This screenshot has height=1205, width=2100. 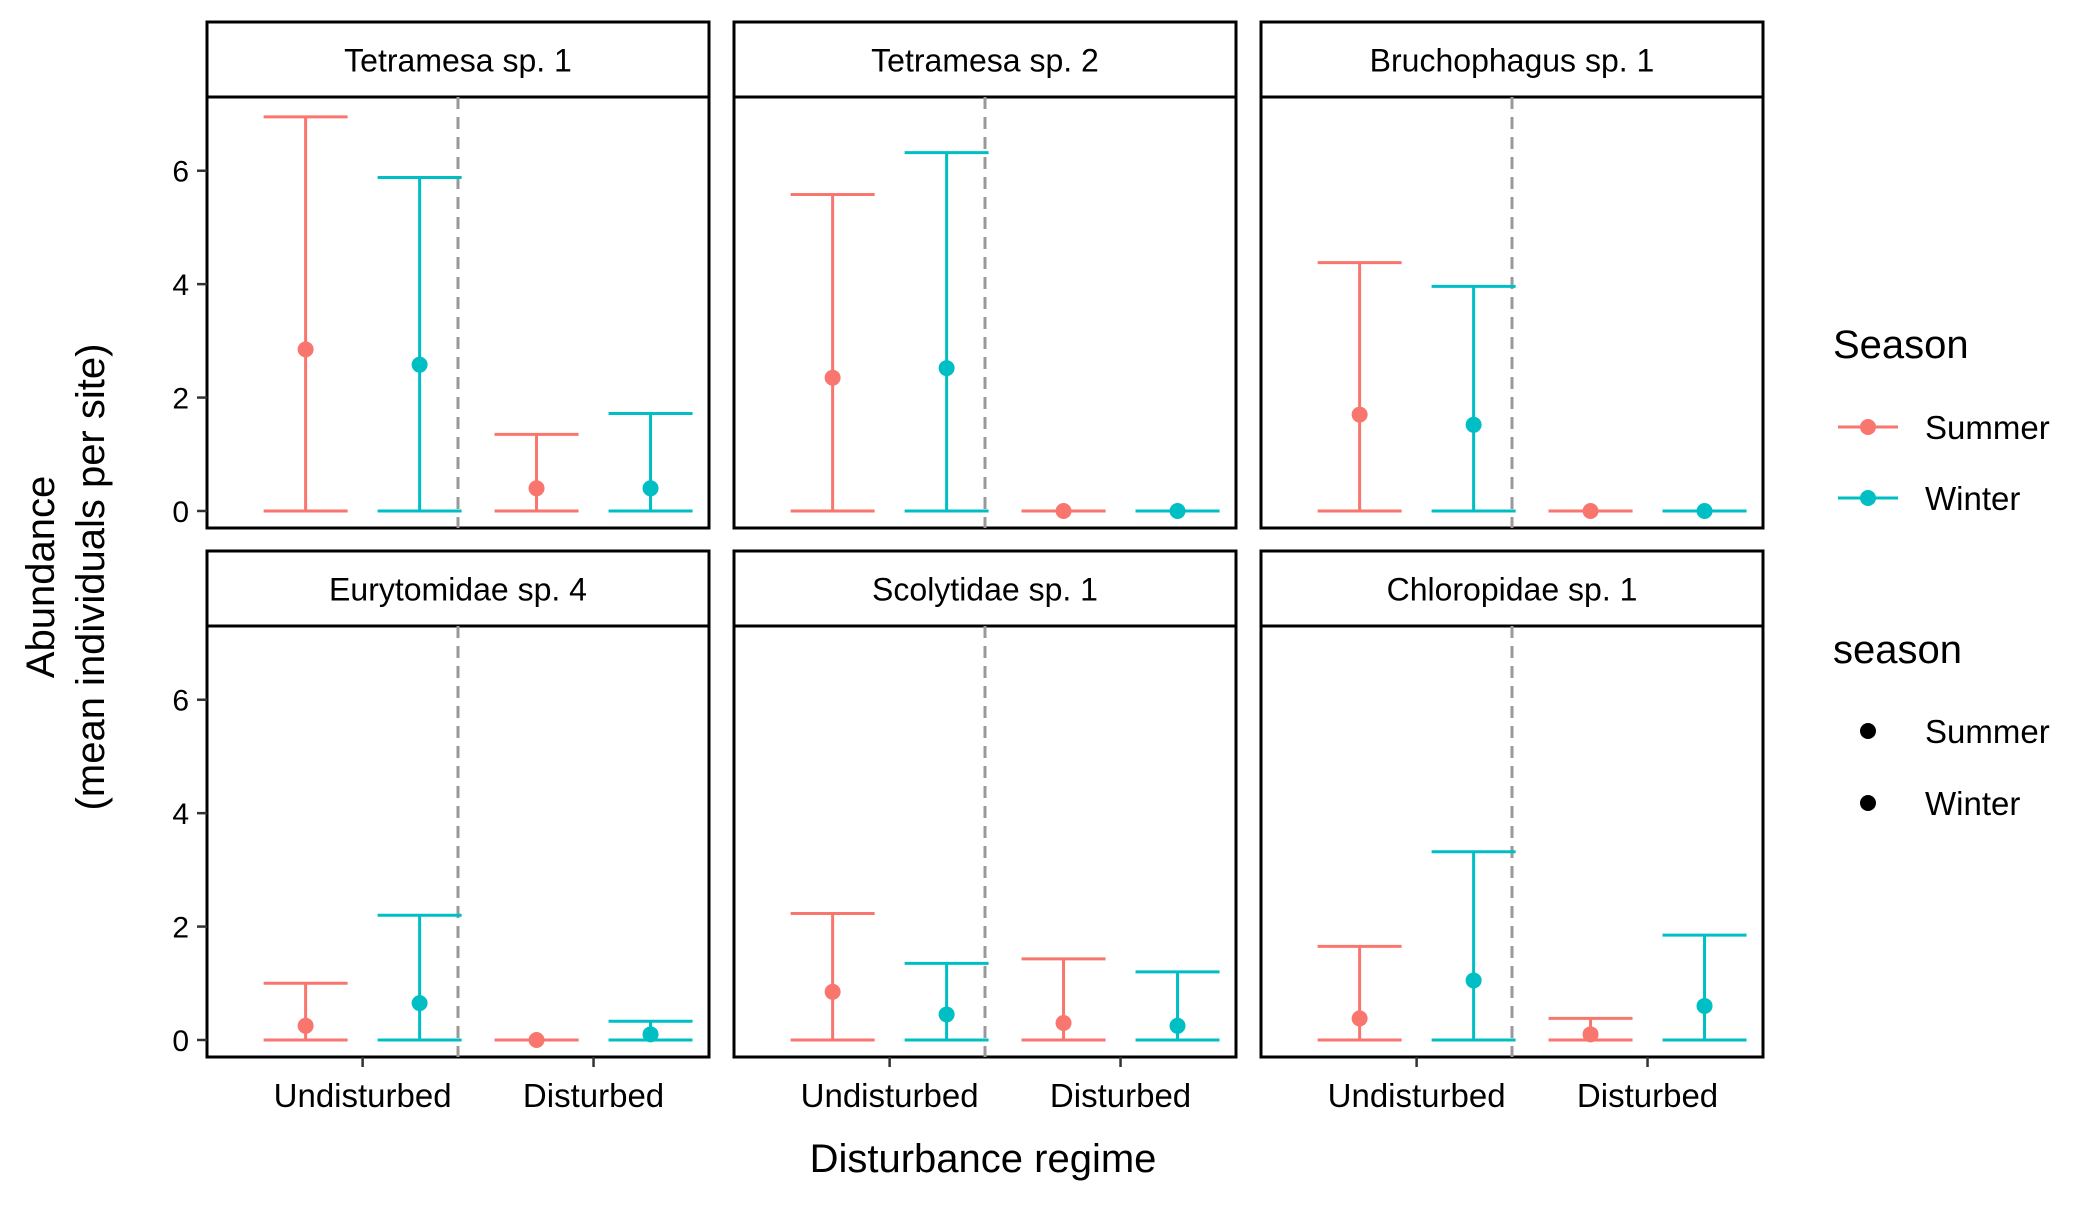 I want to click on facet-title: Chloropidae sp. 1, so click(x=1512, y=590).